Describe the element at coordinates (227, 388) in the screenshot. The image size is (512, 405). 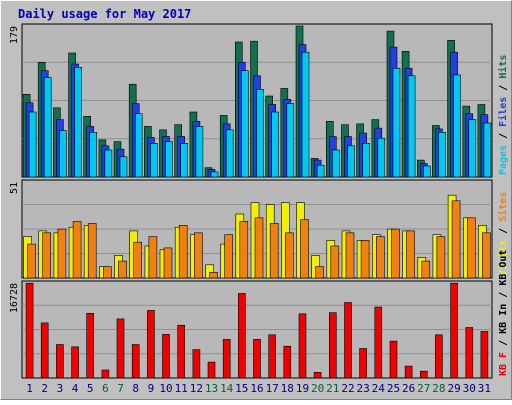
I see `x-tick-label-day-14: 14` at that location.